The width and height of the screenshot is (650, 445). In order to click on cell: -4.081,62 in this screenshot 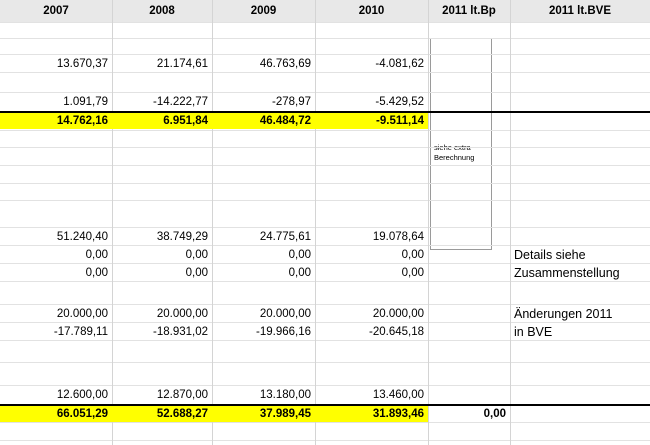, I will do `click(399, 64)`.